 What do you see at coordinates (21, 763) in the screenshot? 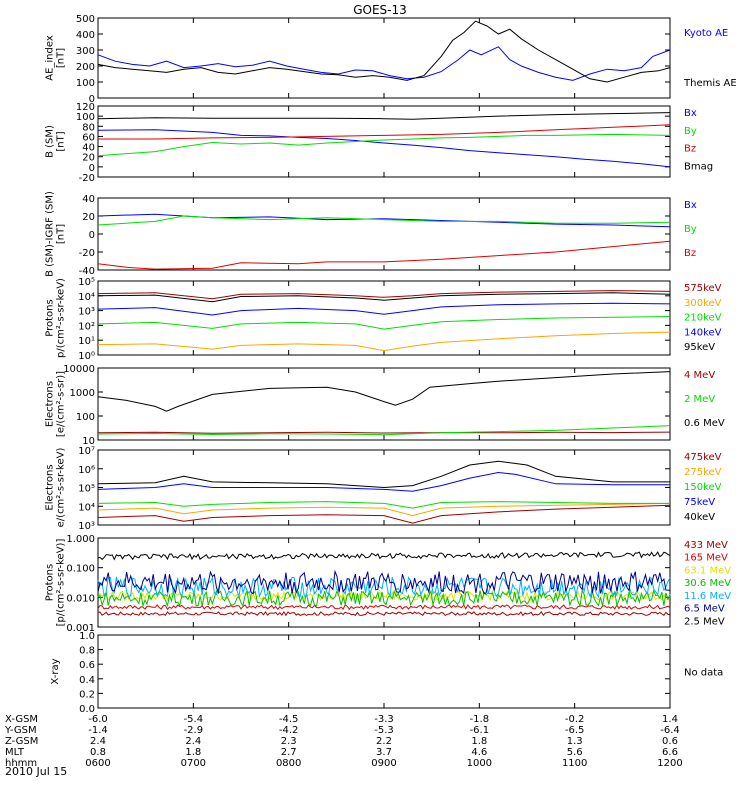
I see `footer-row-label: hhmm` at bounding box center [21, 763].